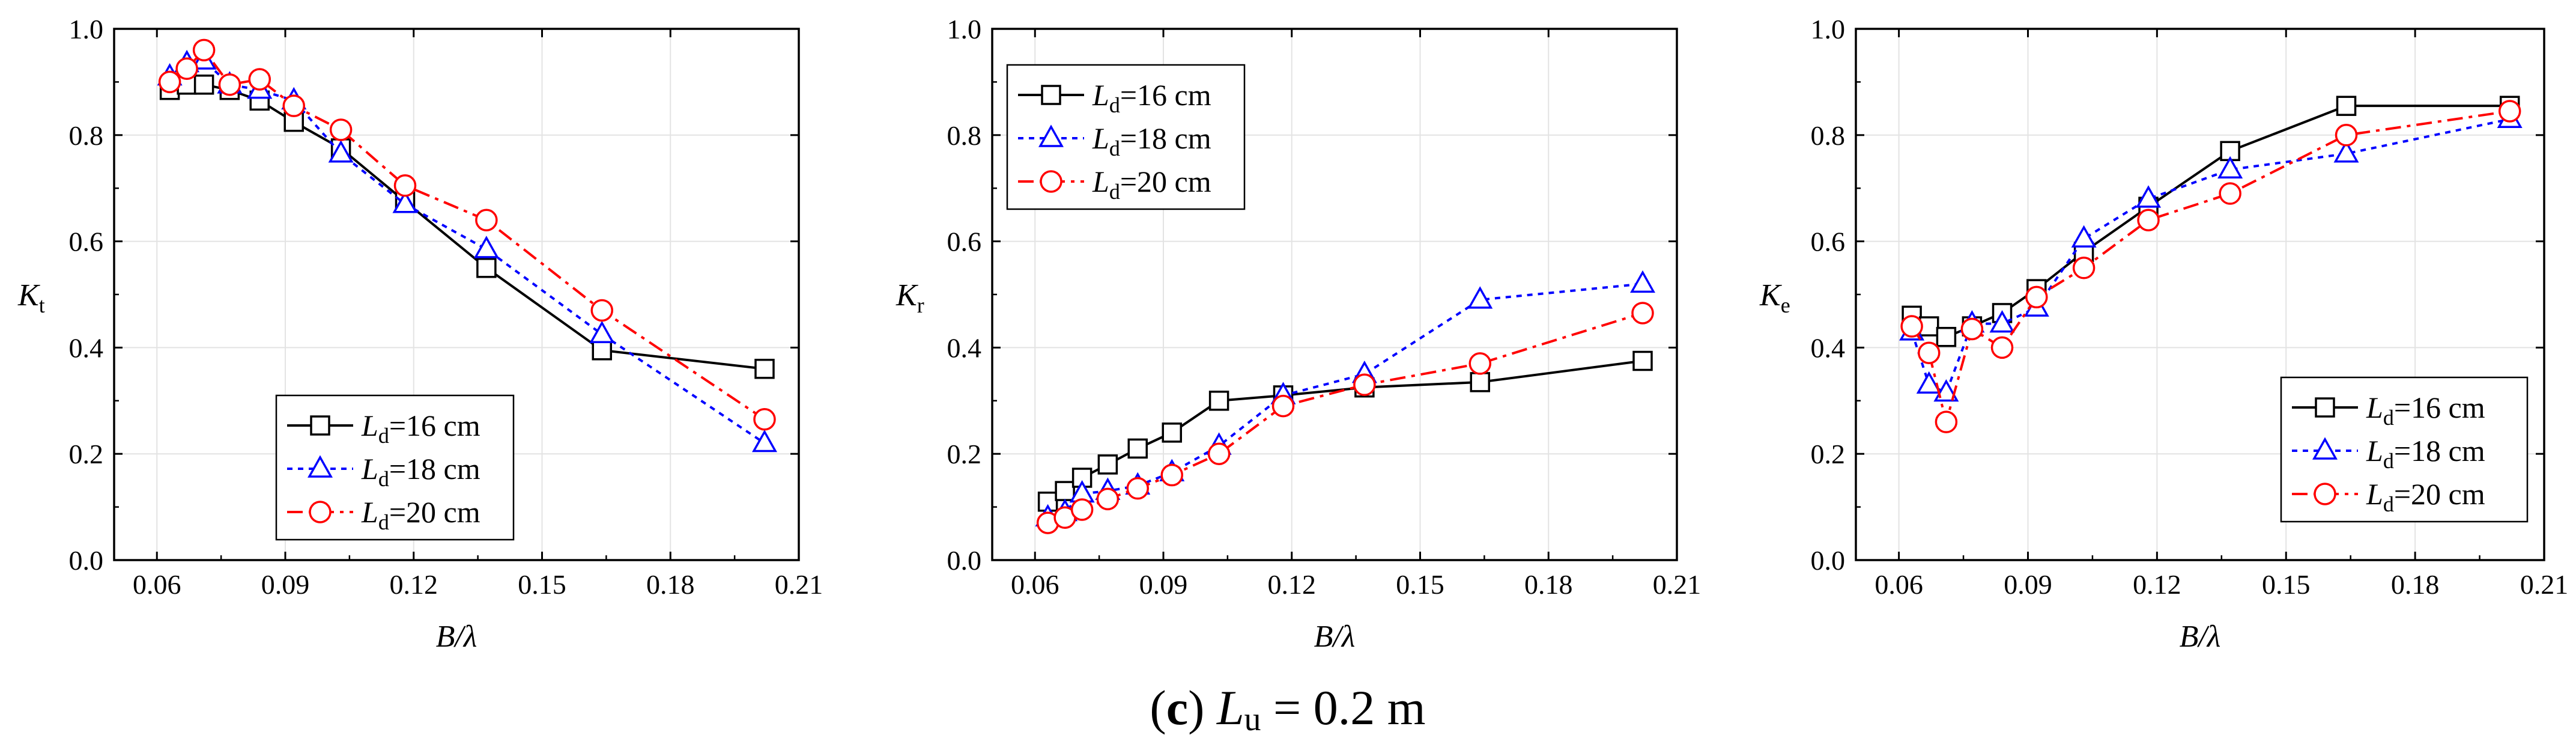 The width and height of the screenshot is (2576, 750). What do you see at coordinates (1287, 709) in the screenshot?
I see `figure-caption: (c) Lu = 0.2 m` at bounding box center [1287, 709].